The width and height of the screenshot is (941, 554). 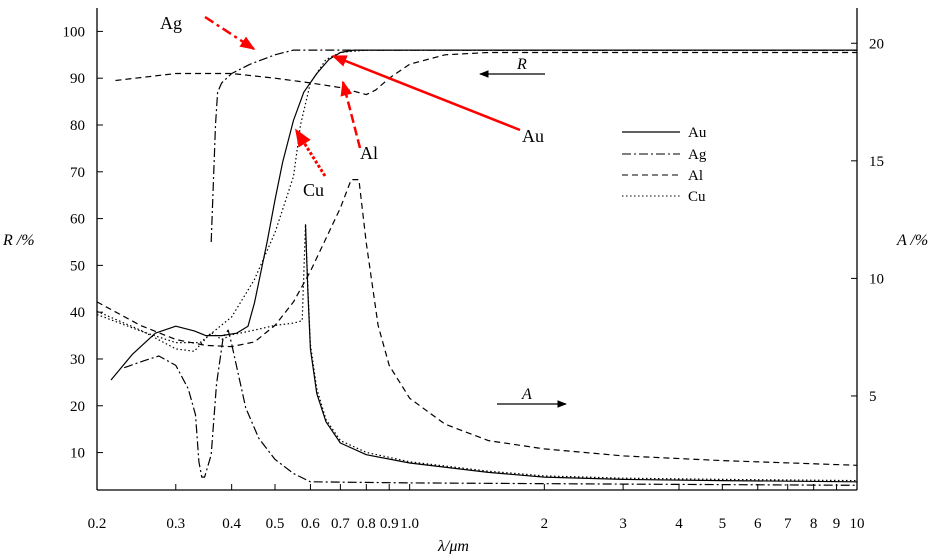 What do you see at coordinates (876, 44) in the screenshot?
I see `y-right-tick-label: 20` at bounding box center [876, 44].